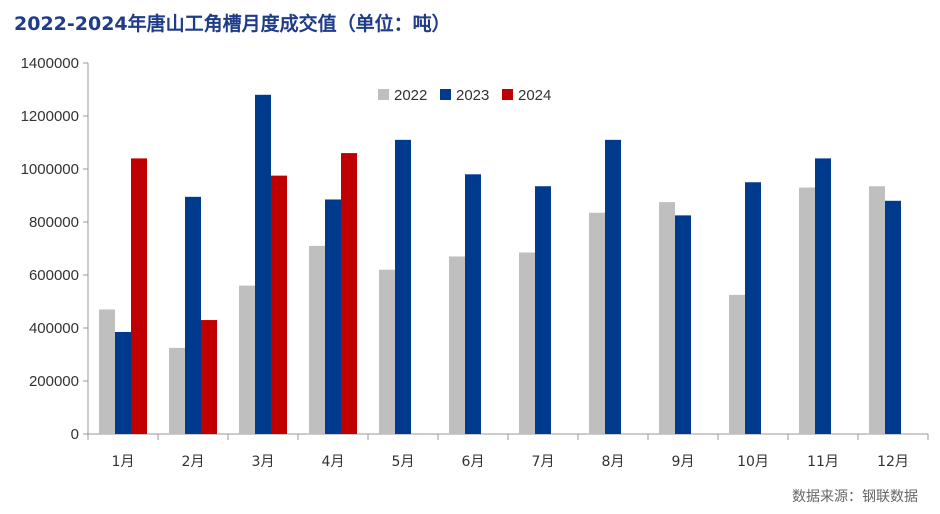  I want to click on legend-label-2022: 2022, so click(410, 95).